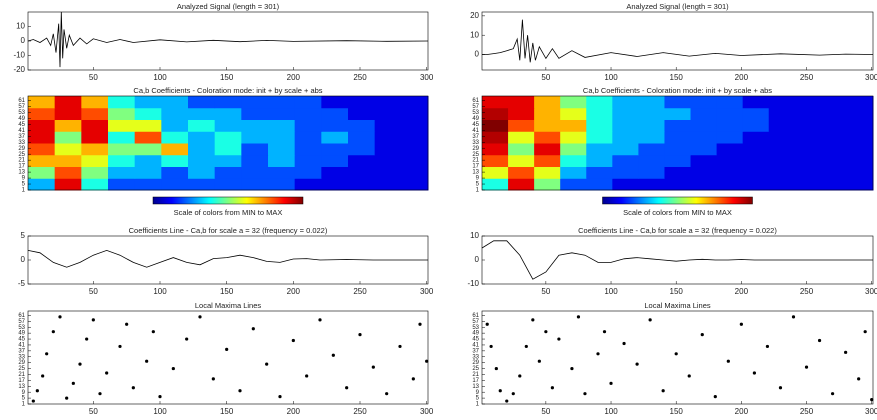 This screenshot has height=420, width=877. What do you see at coordinates (294, 77) in the screenshot?
I see `x-tick-label: 200` at bounding box center [294, 77].